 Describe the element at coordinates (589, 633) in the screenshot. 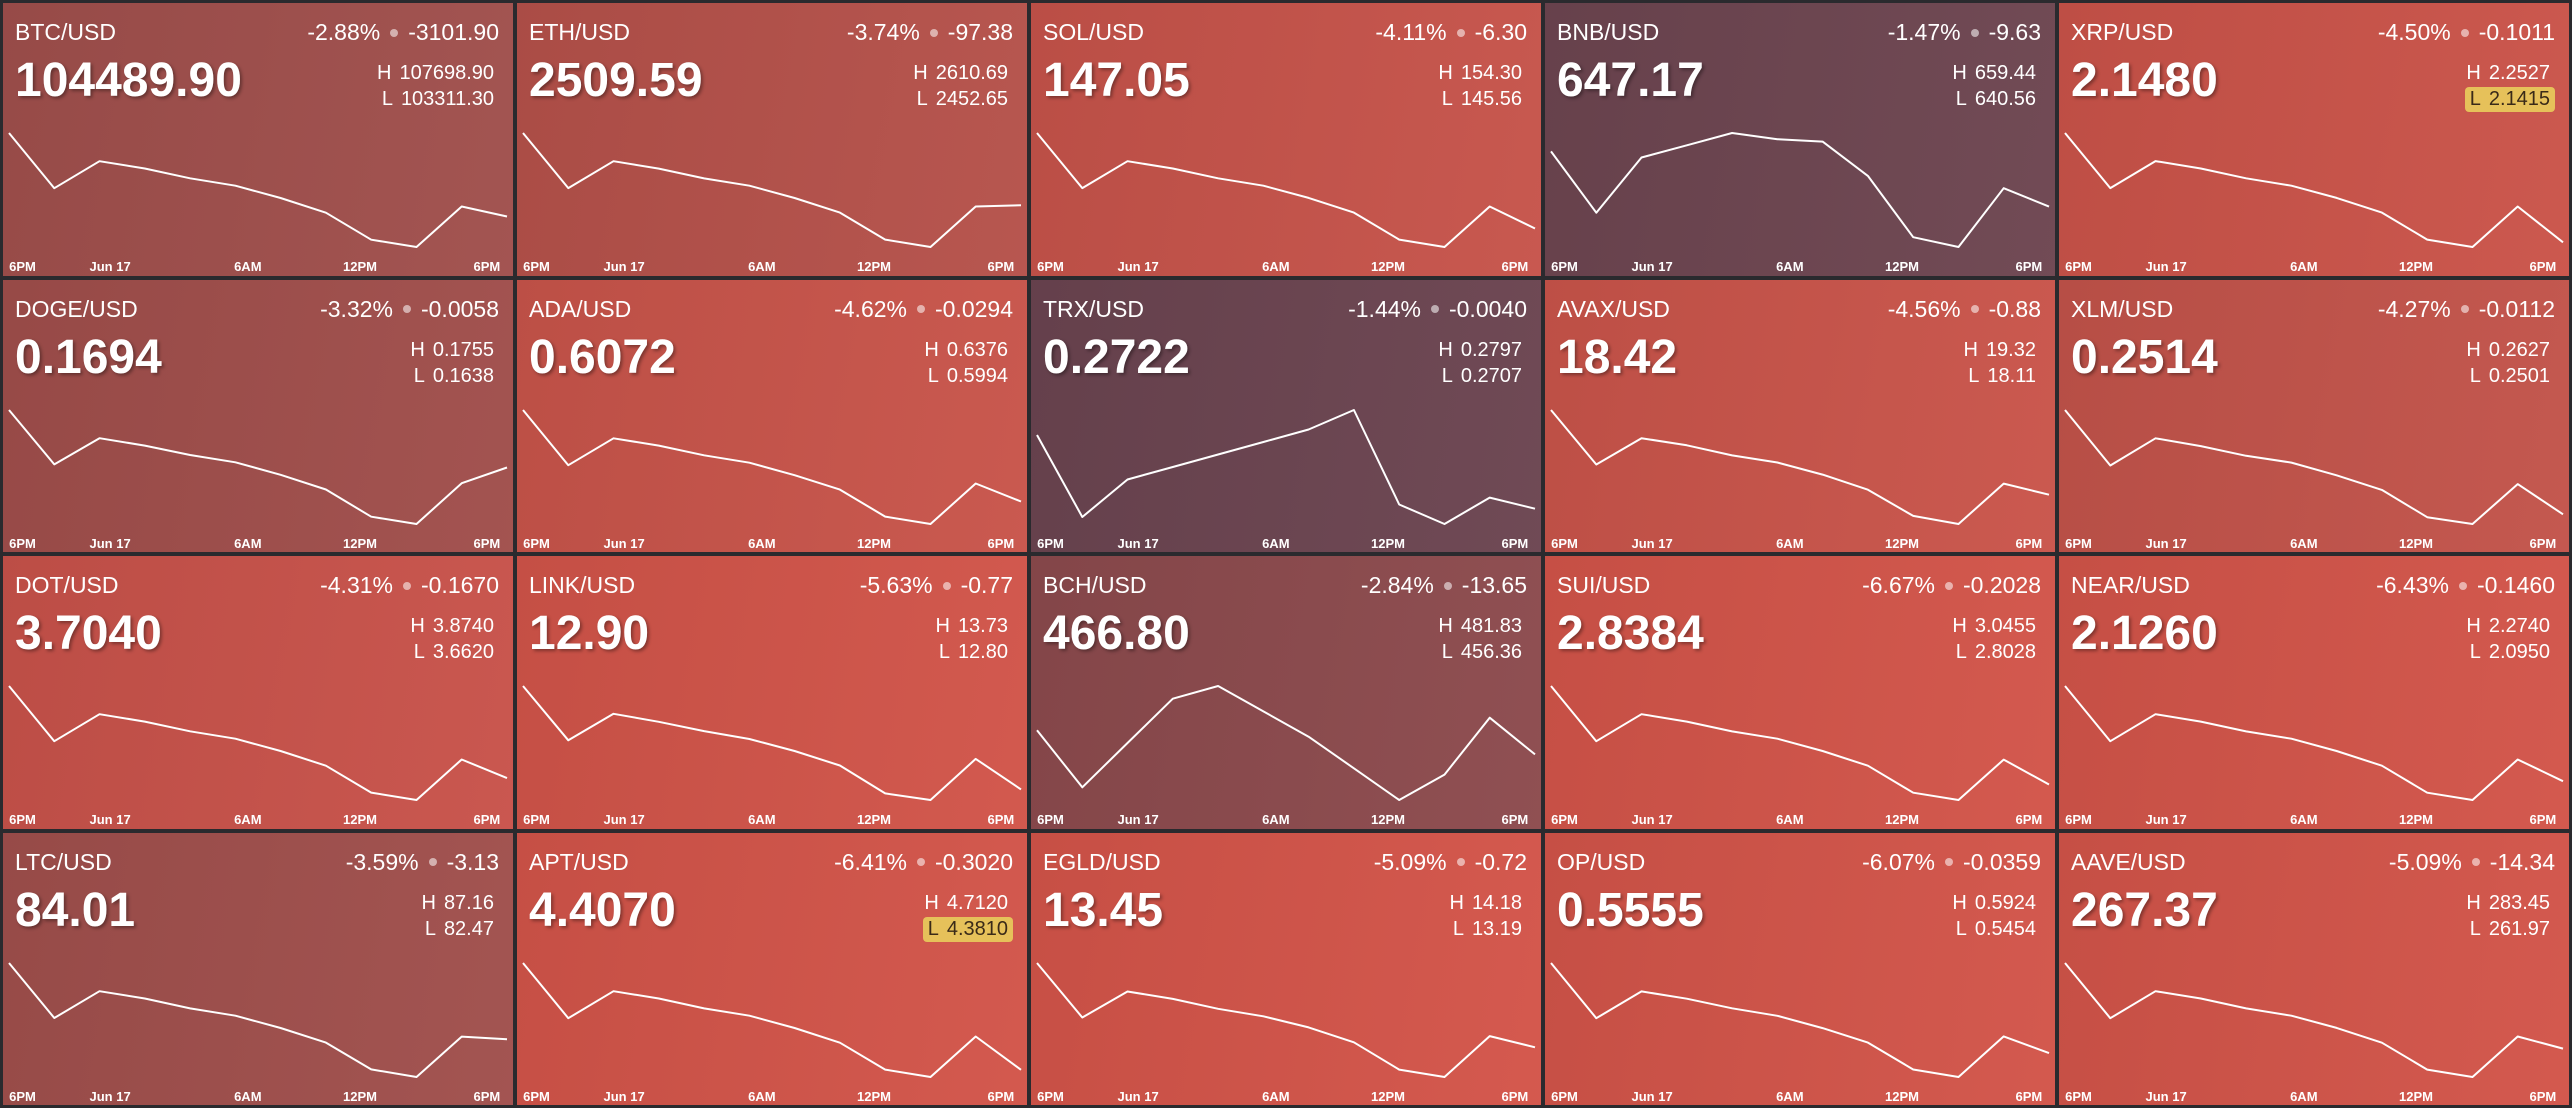

I see `last-price: 12.90` at that location.